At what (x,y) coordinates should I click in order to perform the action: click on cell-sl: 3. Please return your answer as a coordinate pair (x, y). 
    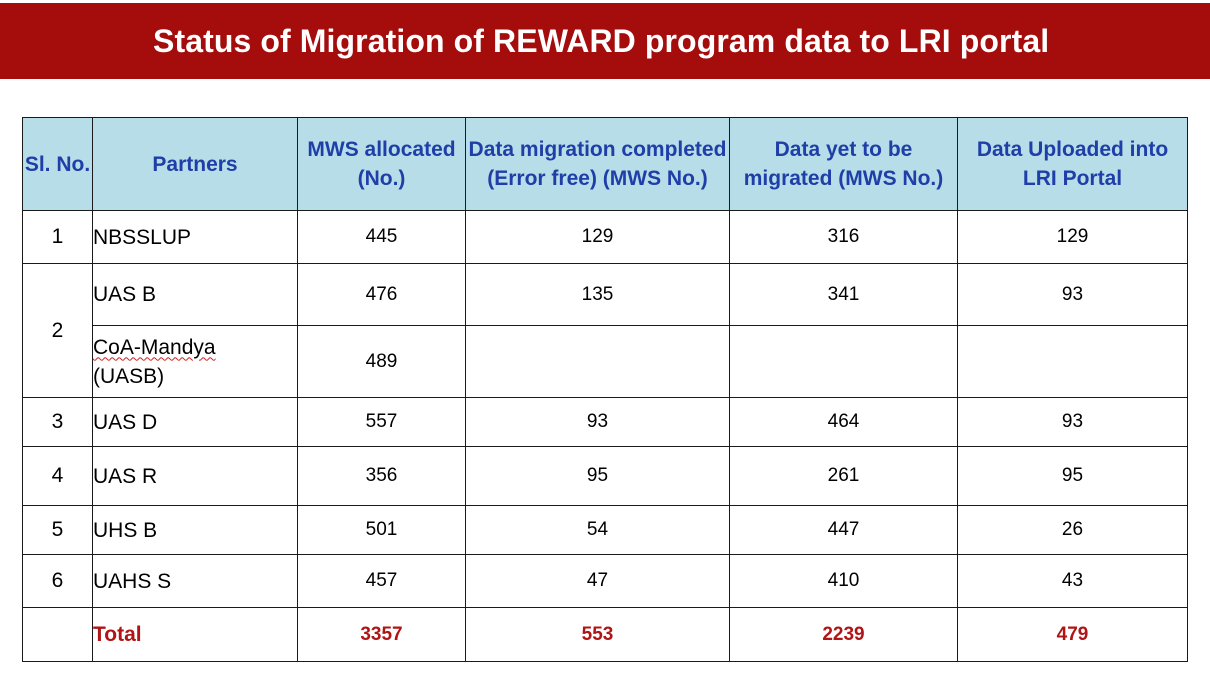
    Looking at the image, I should click on (57, 422).